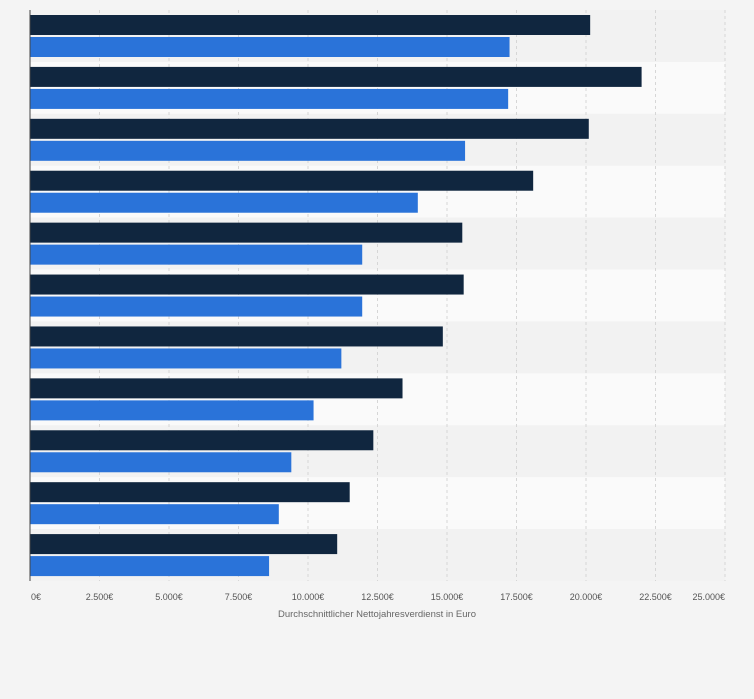 The image size is (754, 699). Describe the element at coordinates (447, 597) in the screenshot. I see `x-tick-label: 15.000€` at that location.